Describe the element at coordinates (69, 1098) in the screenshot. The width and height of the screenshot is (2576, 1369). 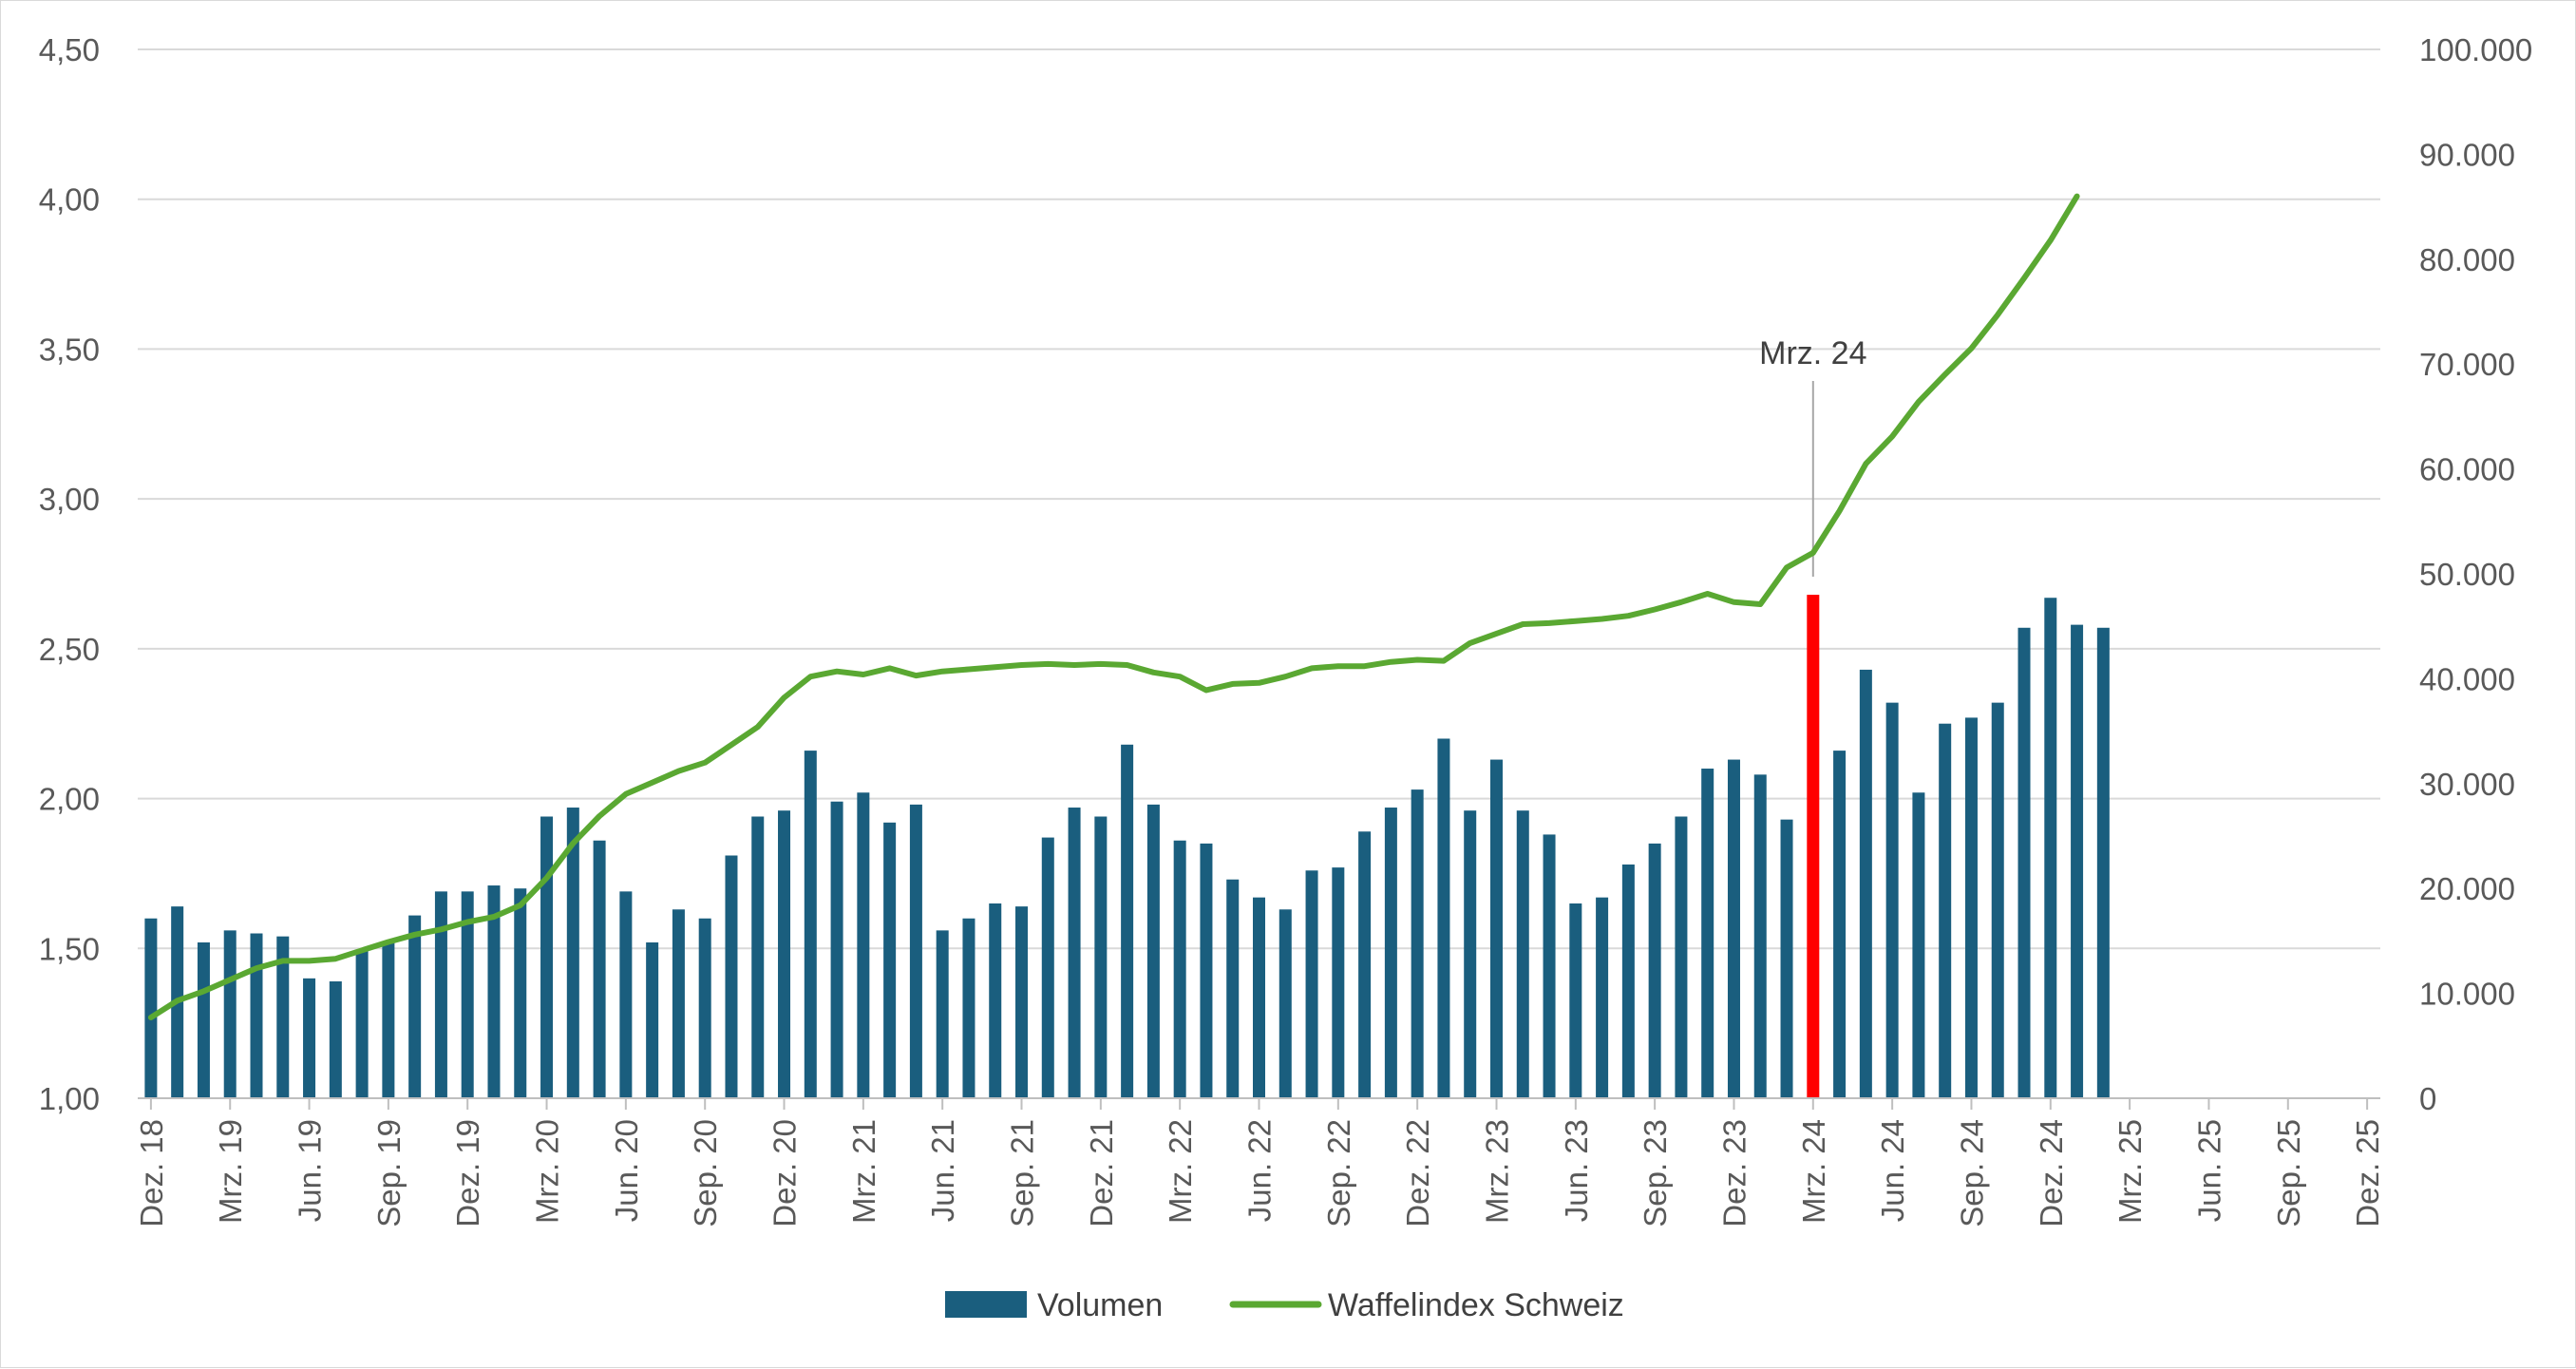
I see `y-left-tick-label: 1,00` at that location.